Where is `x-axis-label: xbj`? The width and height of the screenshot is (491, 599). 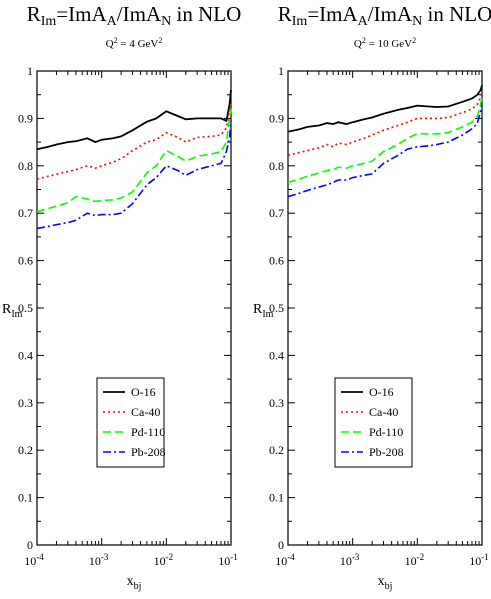 x-axis-label: xbj is located at coordinates (134, 583).